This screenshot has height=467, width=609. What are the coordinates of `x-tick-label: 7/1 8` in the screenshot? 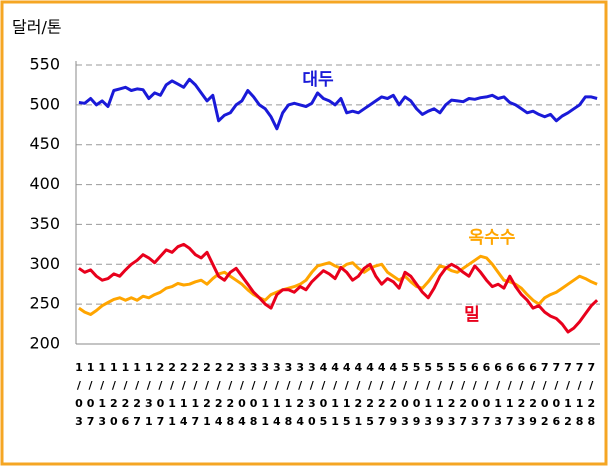 It's located at (580, 394).